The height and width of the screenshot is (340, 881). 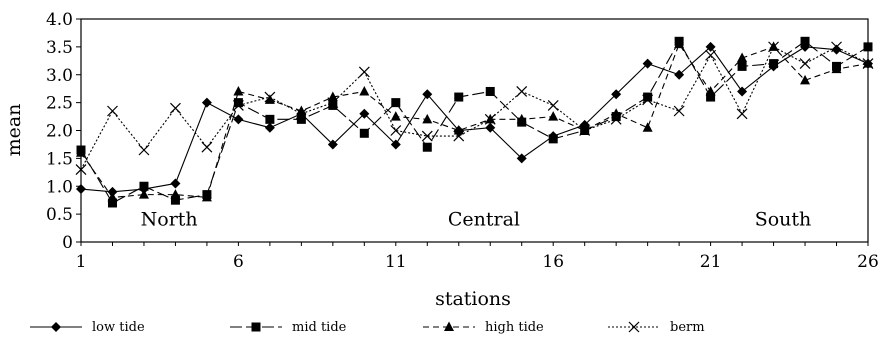 I want to click on y-tick-label: 1.5, so click(x=59, y=159).